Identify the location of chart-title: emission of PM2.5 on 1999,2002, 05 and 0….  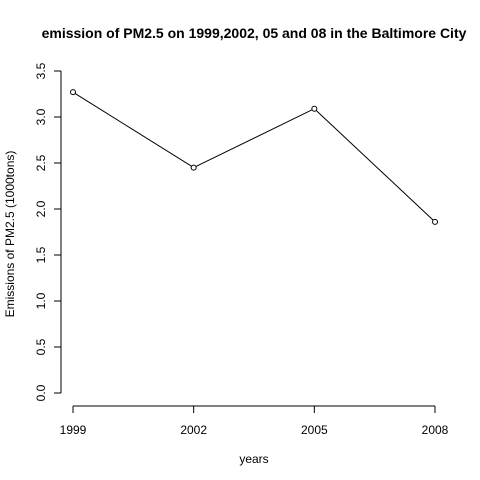
(254, 33).